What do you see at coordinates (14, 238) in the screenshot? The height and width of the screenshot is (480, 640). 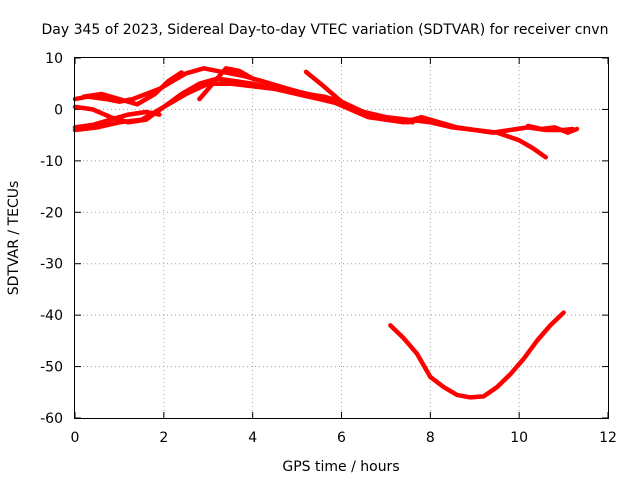 I see `y-axis-label: SDTVAR / TECUs` at bounding box center [14, 238].